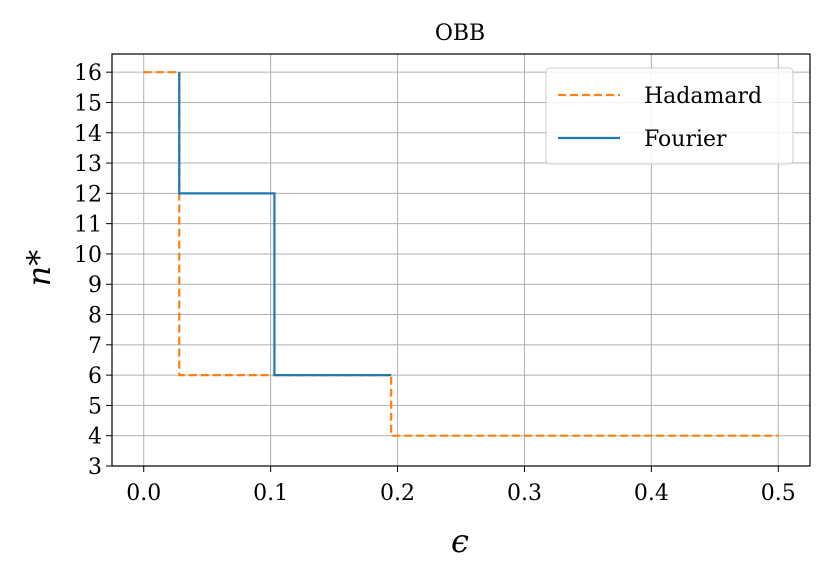 The width and height of the screenshot is (830, 581). Describe the element at coordinates (143, 493) in the screenshot. I see `x-tick-label: 0.0` at that location.